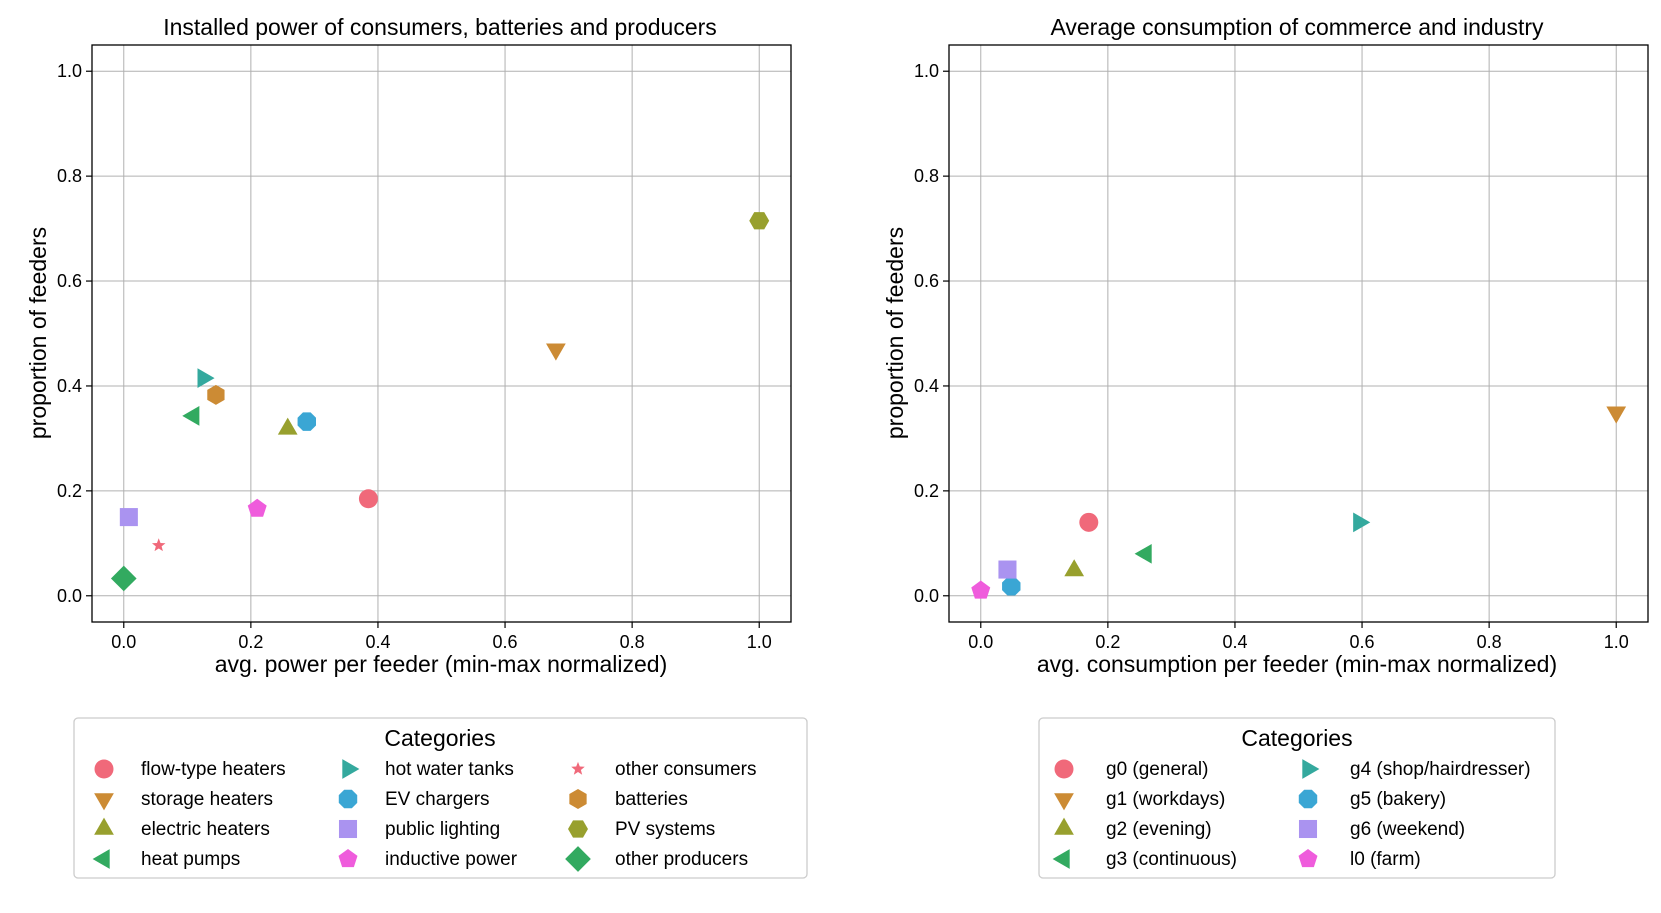 This screenshot has width=1661, height=913. Describe the element at coordinates (1157, 769) in the screenshot. I see `right-legend-label-g0-general: g0 (general)` at that location.